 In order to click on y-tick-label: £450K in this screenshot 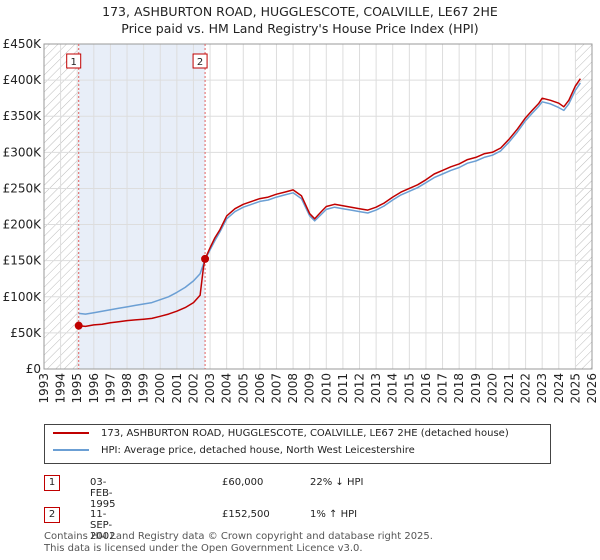, I will do `click(23, 44)`.